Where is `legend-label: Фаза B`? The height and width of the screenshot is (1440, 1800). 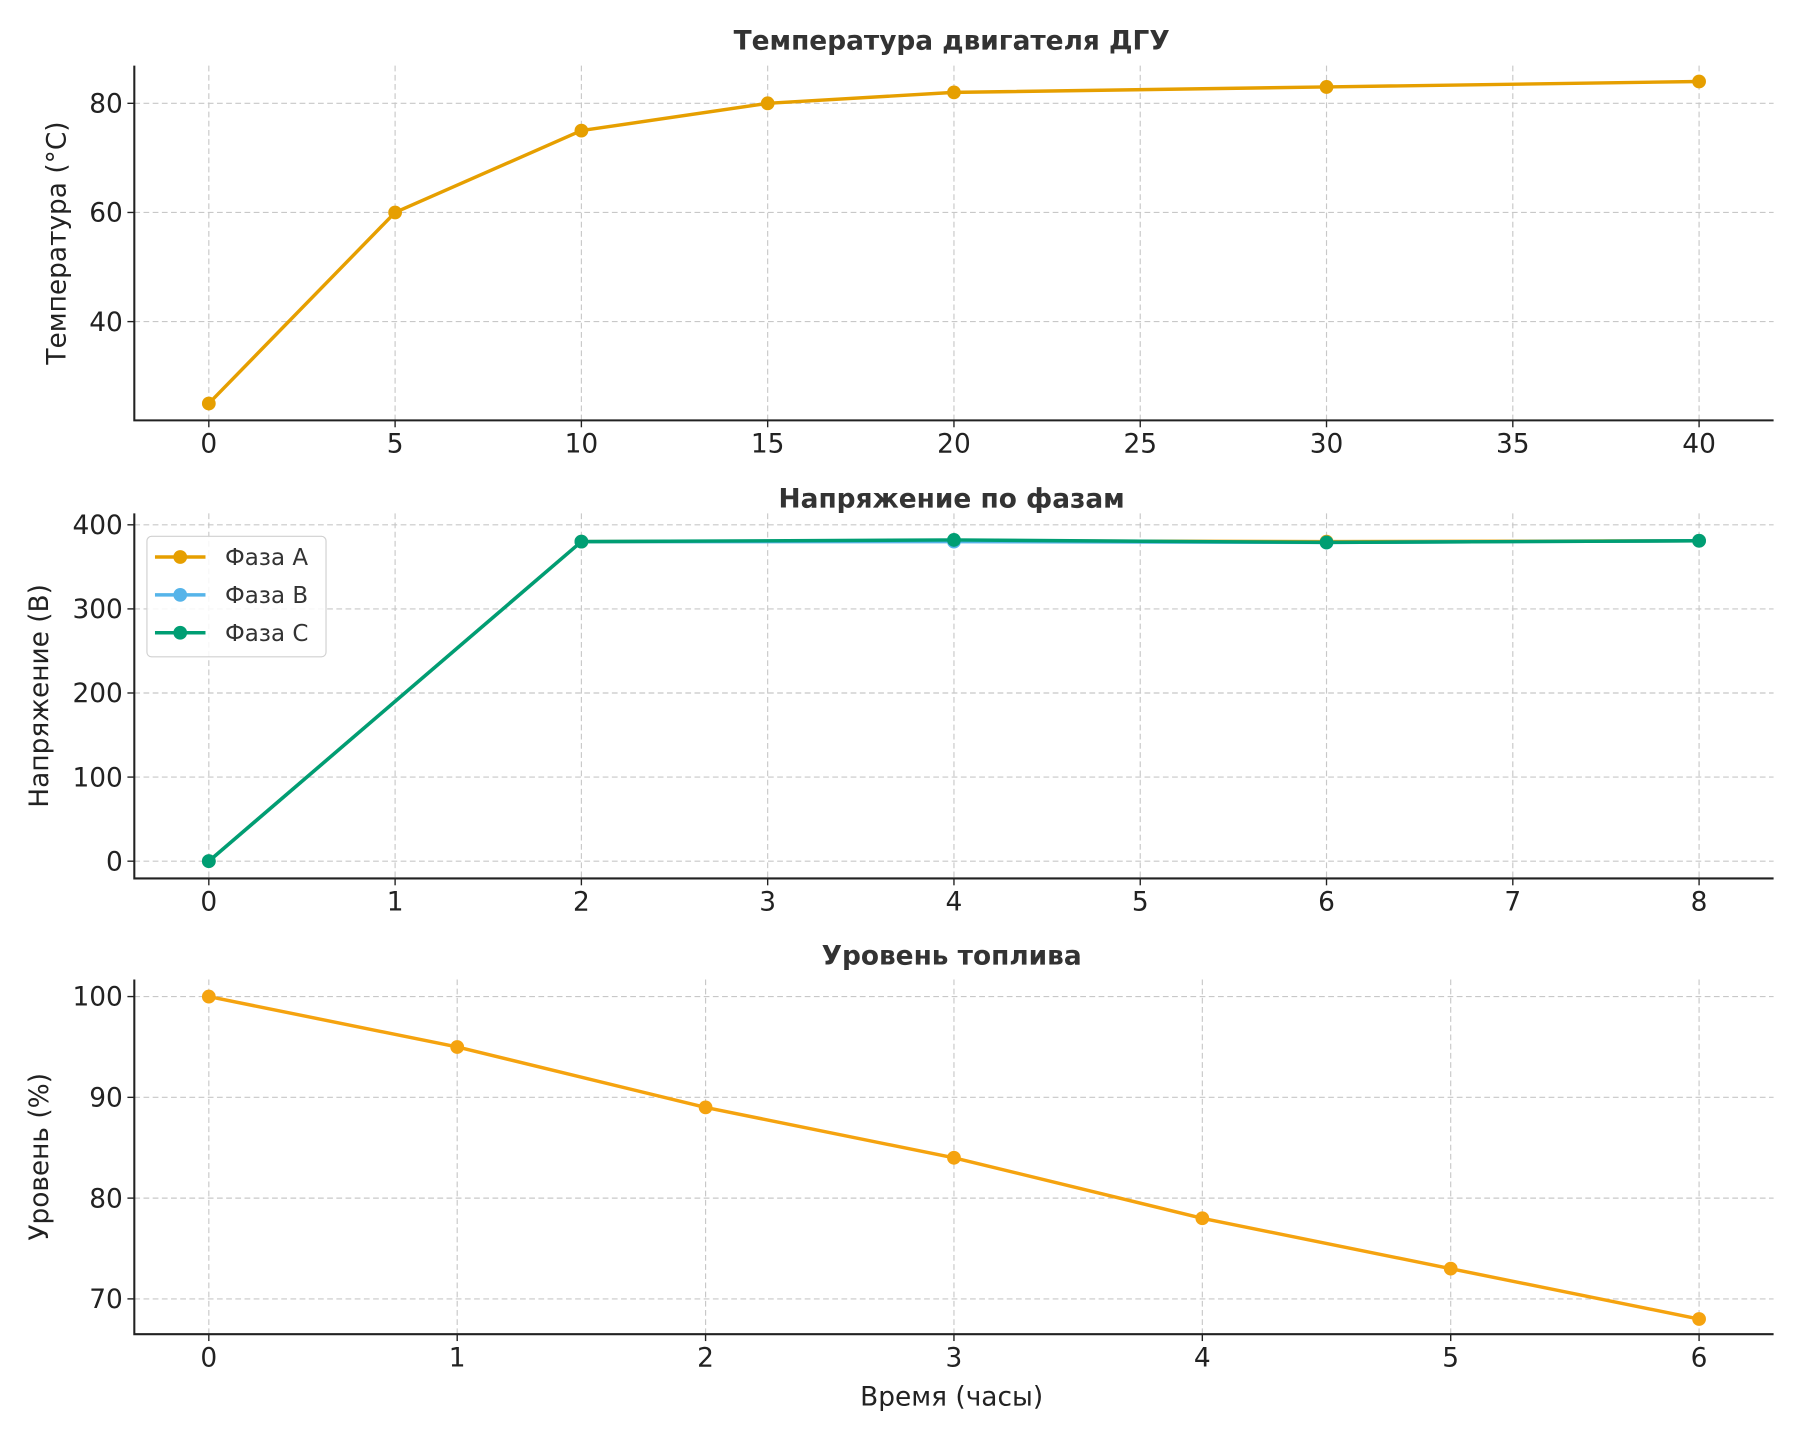 legend-label: Фаза B is located at coordinates (266, 596).